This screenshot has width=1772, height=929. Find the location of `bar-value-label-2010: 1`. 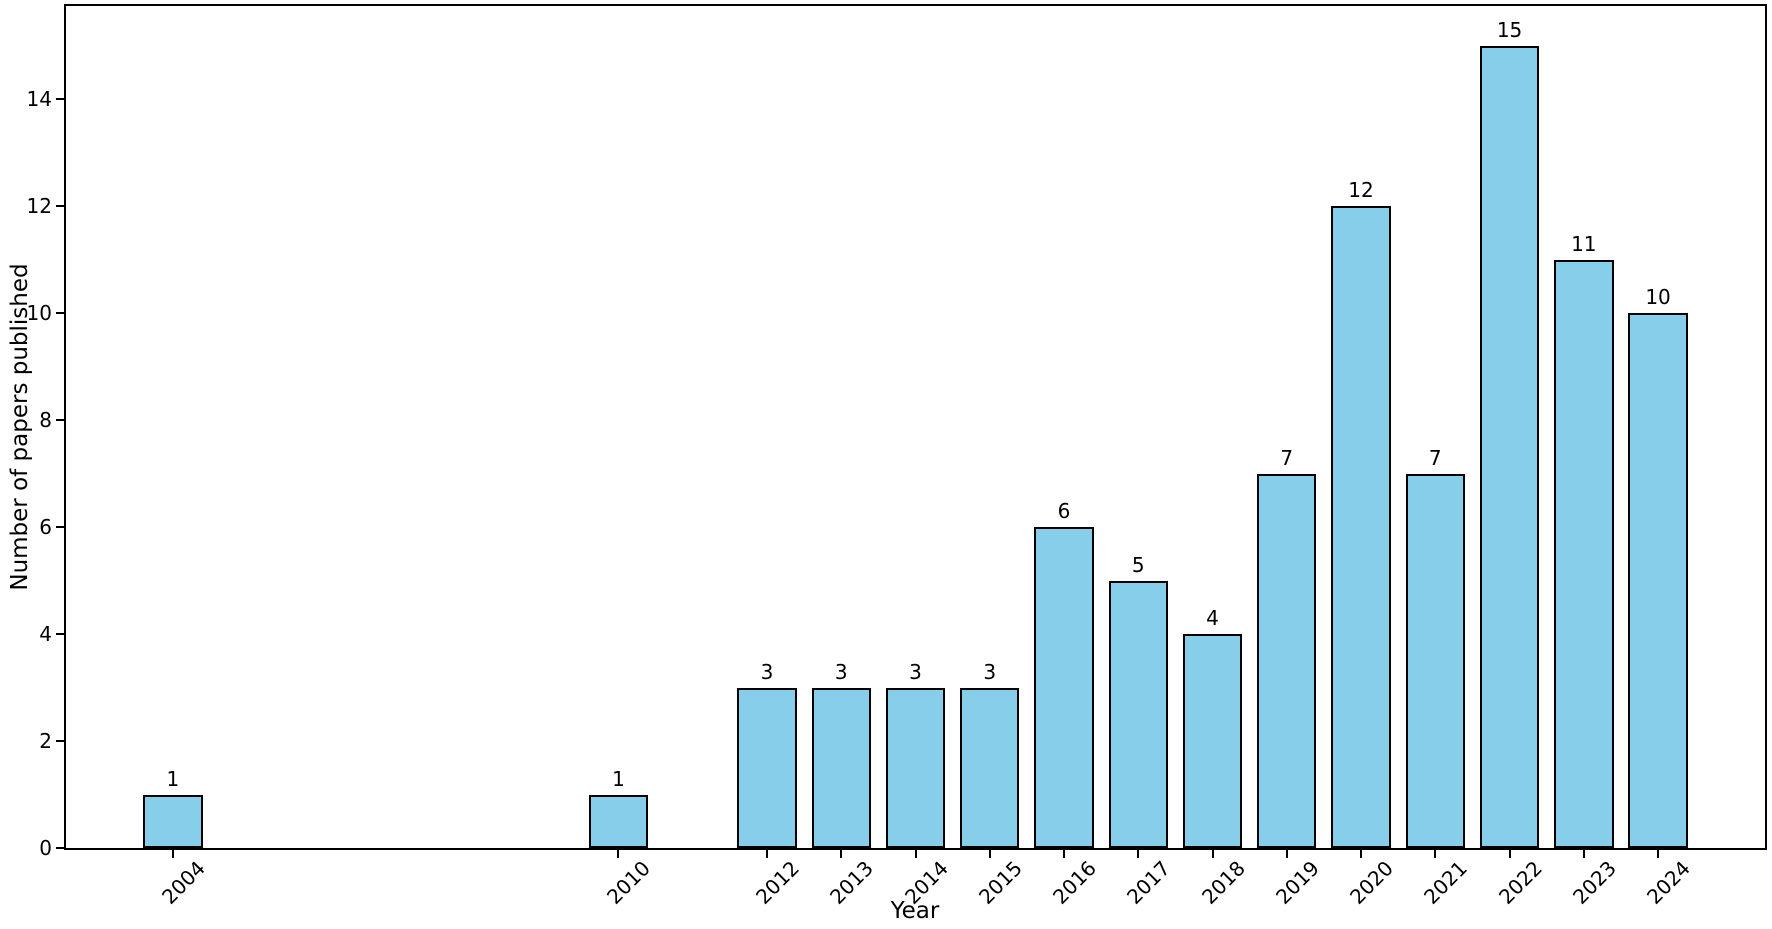

bar-value-label-2010: 1 is located at coordinates (618, 778).